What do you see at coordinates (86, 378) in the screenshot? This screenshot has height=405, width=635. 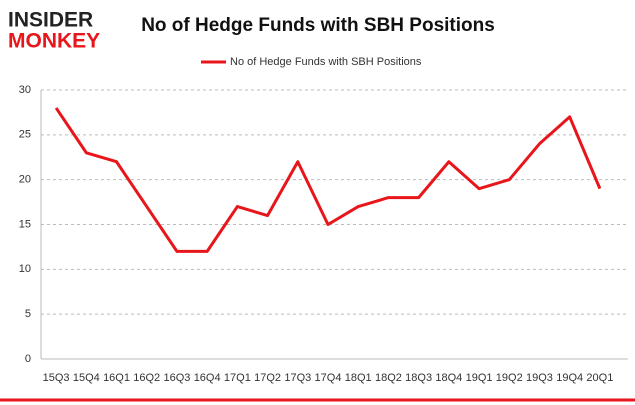 I see `x-tick-label: 15Q4` at bounding box center [86, 378].